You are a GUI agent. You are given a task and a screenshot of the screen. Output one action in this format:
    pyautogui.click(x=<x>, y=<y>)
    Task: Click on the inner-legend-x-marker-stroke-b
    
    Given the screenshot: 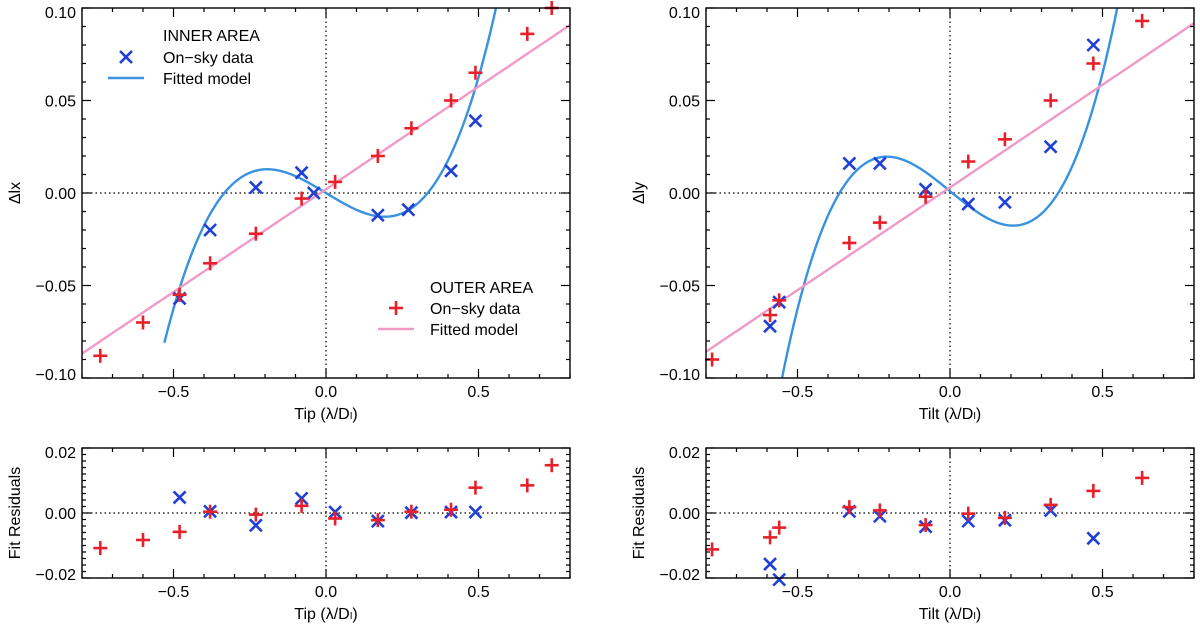 What is the action you would take?
    pyautogui.click(x=126, y=57)
    